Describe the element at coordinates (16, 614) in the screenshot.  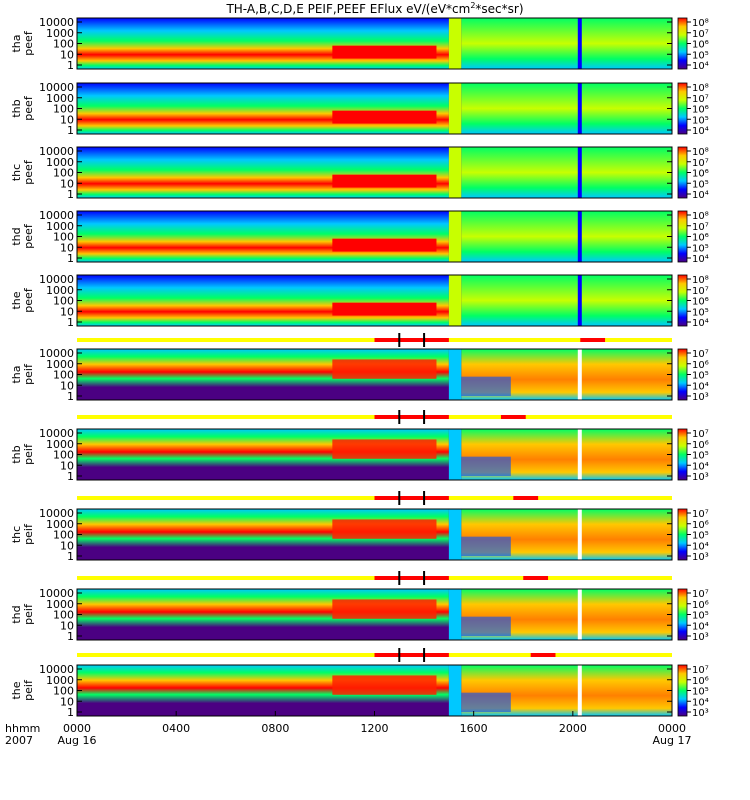
I see `probe-label: thd` at that location.